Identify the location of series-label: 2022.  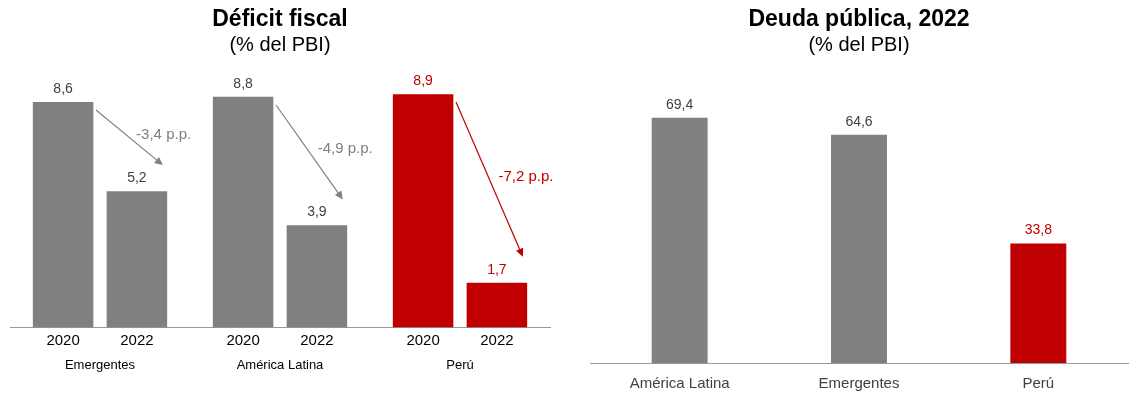
(137, 340).